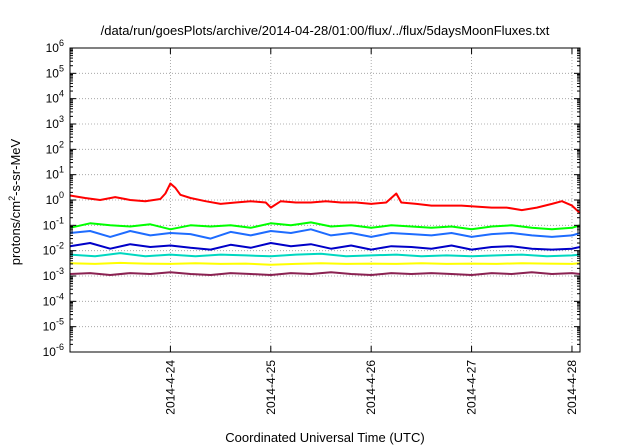  Describe the element at coordinates (53, 350) in the screenshot. I see `y-tick-label: 10⁻⁶` at that location.